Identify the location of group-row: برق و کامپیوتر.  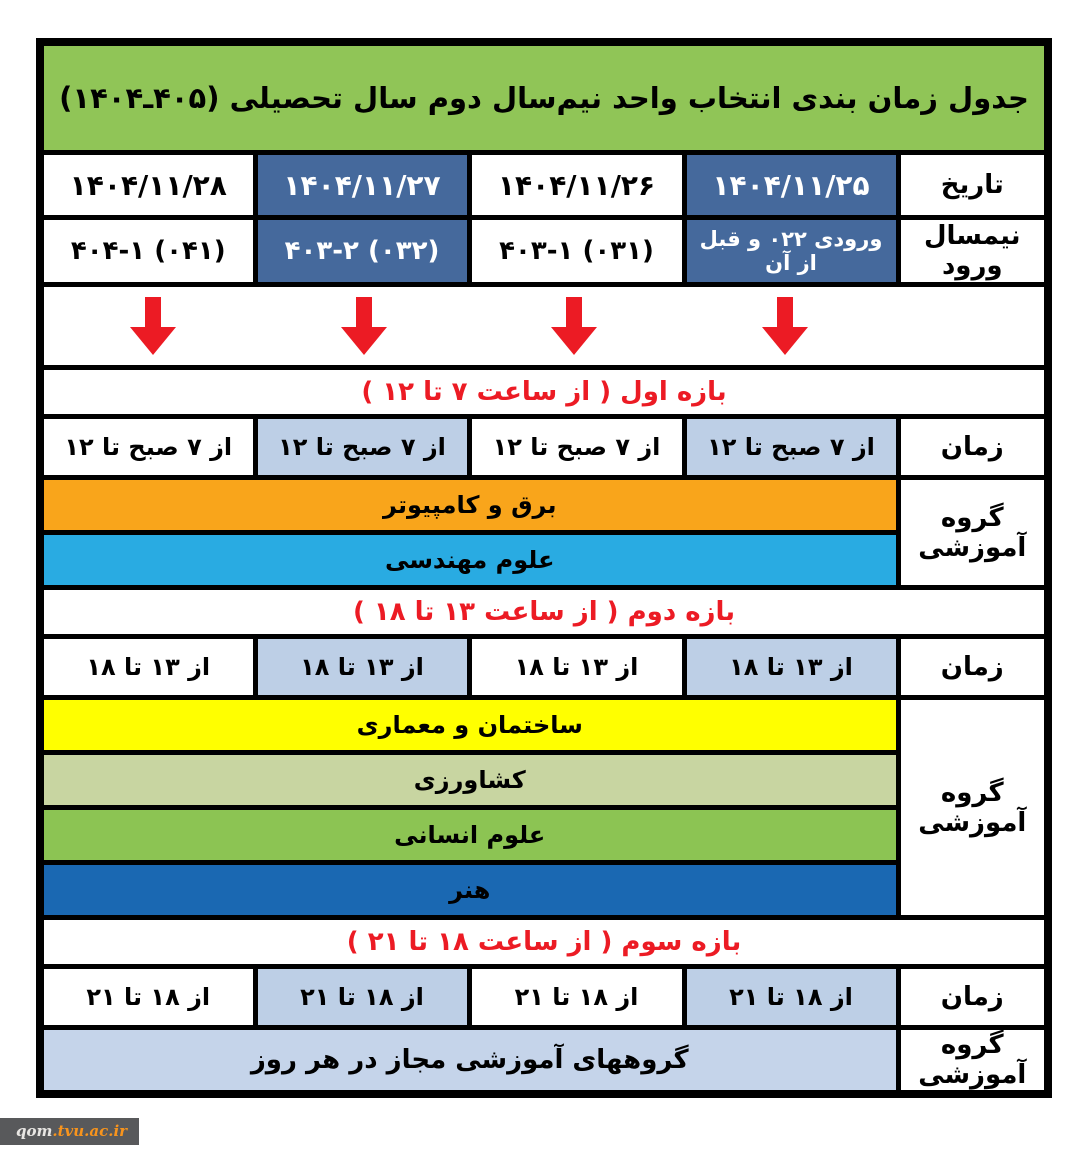
(469, 505).